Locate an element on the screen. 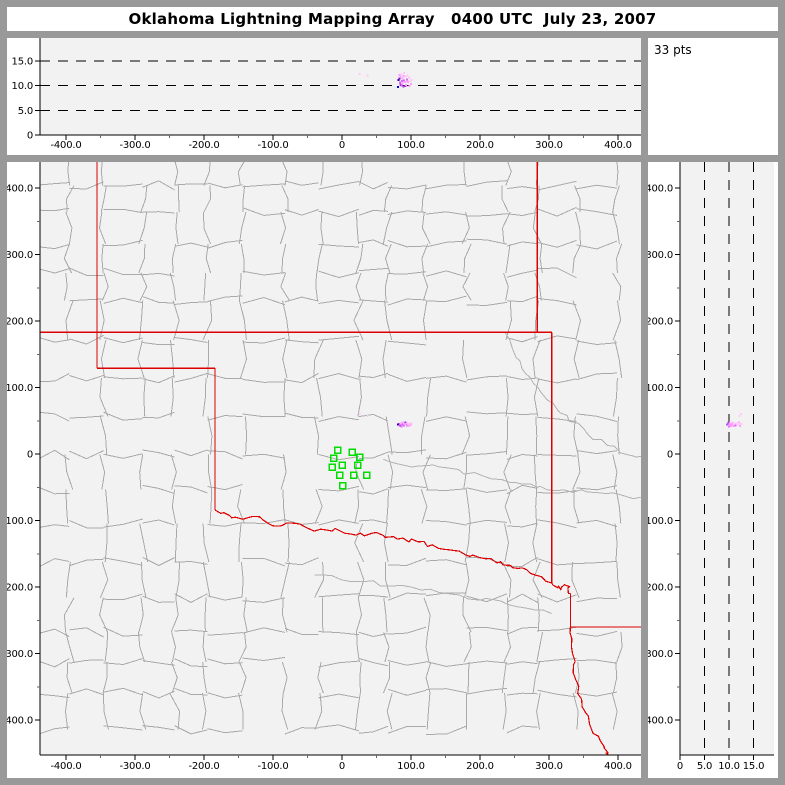 Image resolution: width=785 pixels, height=785 pixels. y-tick-label: 200.0 is located at coordinates (20, 322).